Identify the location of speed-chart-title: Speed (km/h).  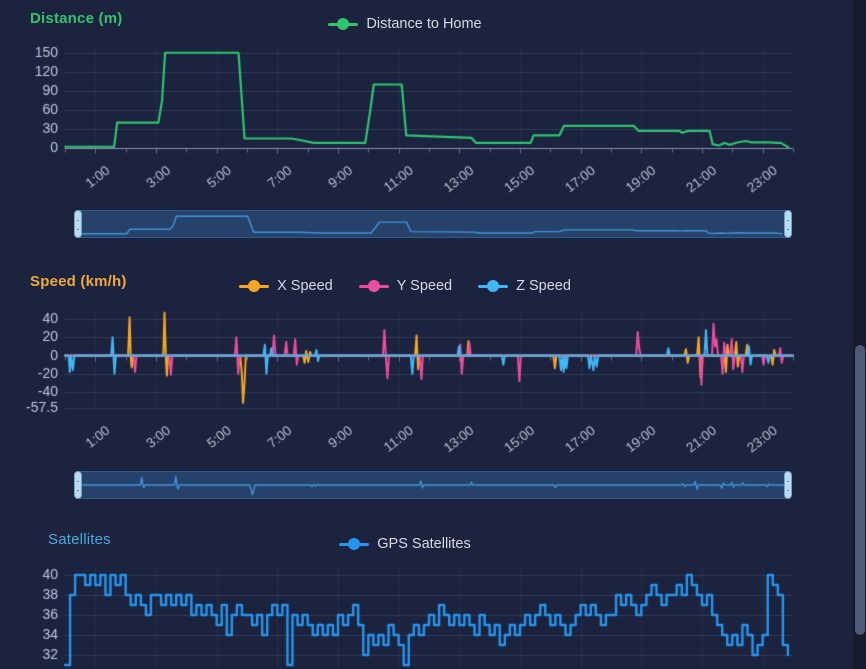
(78, 281).